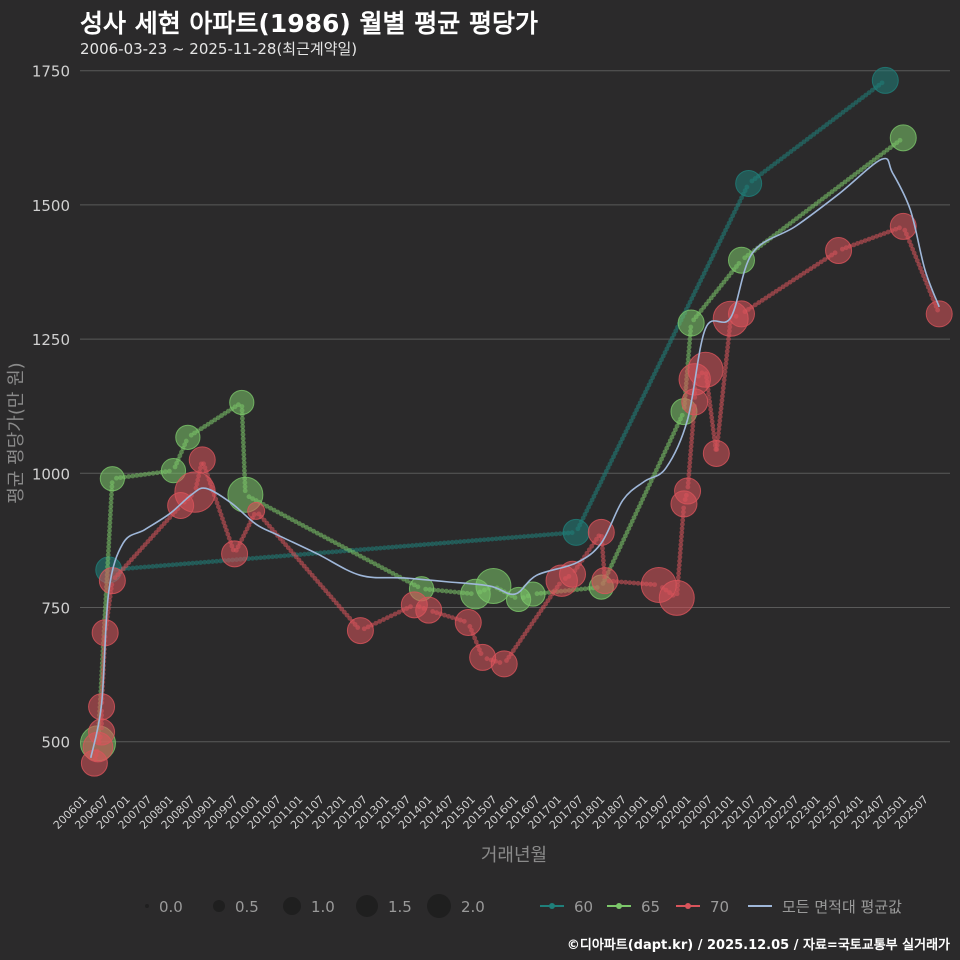 The width and height of the screenshot is (960, 960). I want to click on size-legend-label: 1.0, so click(323, 907).